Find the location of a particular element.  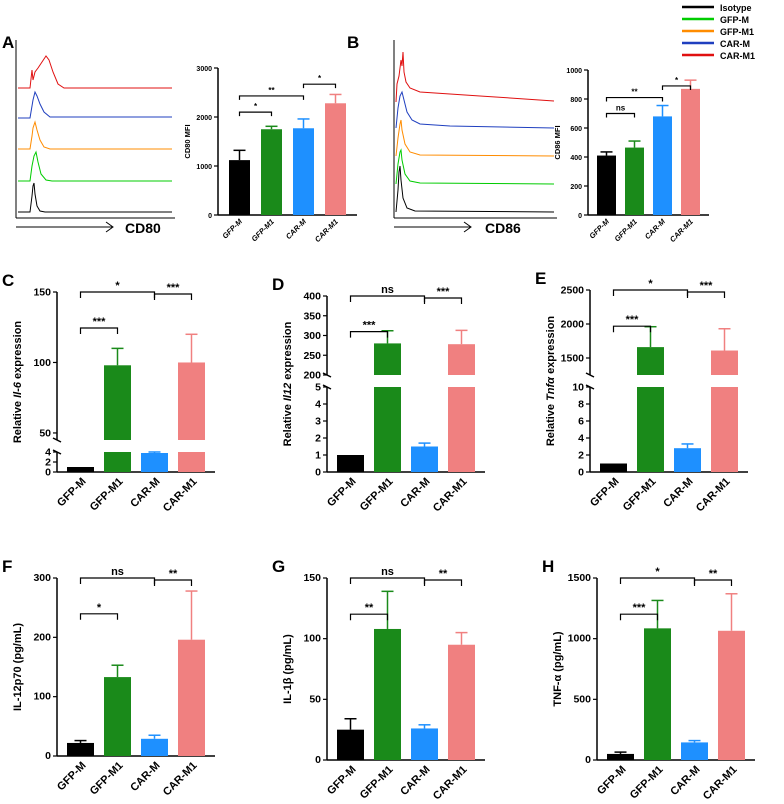

panel-letter: G is located at coordinates (278, 566).